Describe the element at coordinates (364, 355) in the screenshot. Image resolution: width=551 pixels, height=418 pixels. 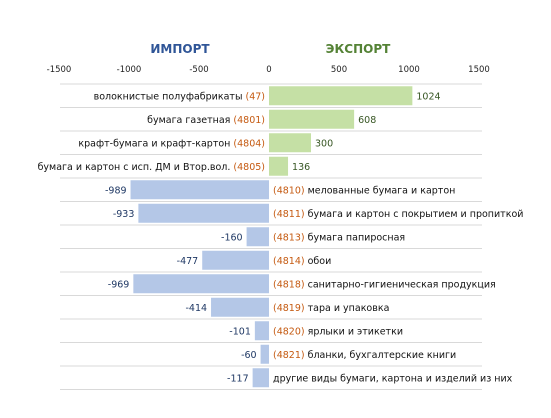
I see `category-label: (4821) бланки, бухгалтерские книги` at that location.